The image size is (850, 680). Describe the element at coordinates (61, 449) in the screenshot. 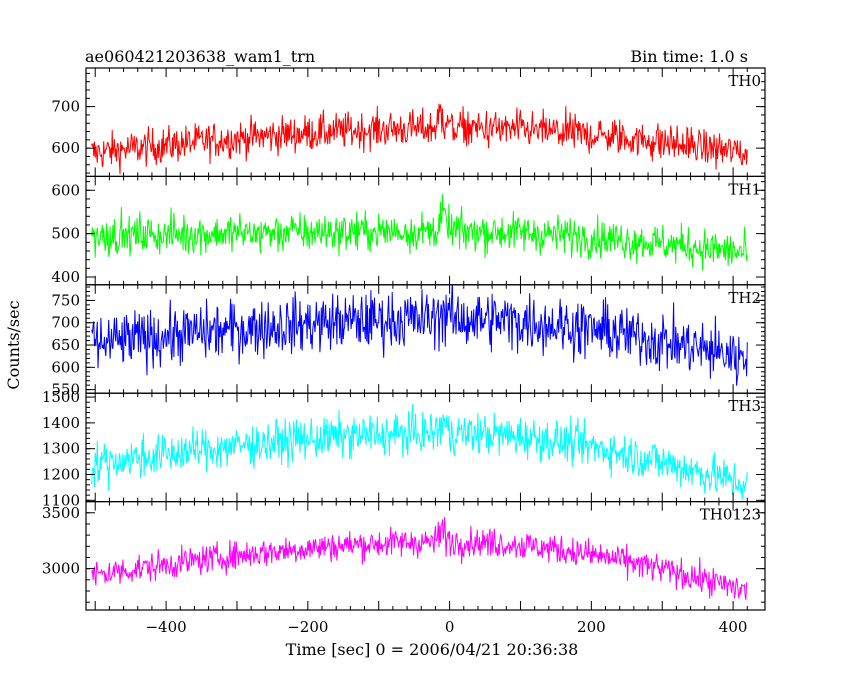

I see `y-tick-label: 1300` at that location.